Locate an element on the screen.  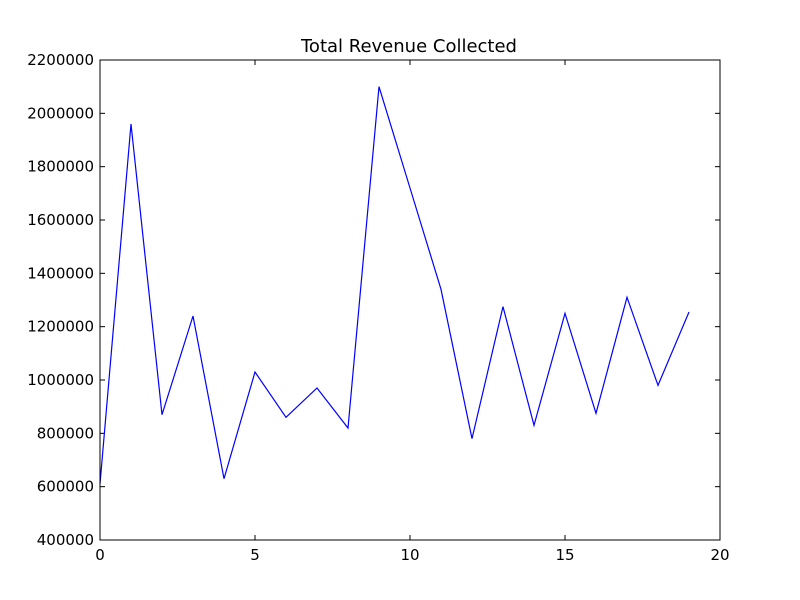
x-tick-label: 15 is located at coordinates (564, 555).